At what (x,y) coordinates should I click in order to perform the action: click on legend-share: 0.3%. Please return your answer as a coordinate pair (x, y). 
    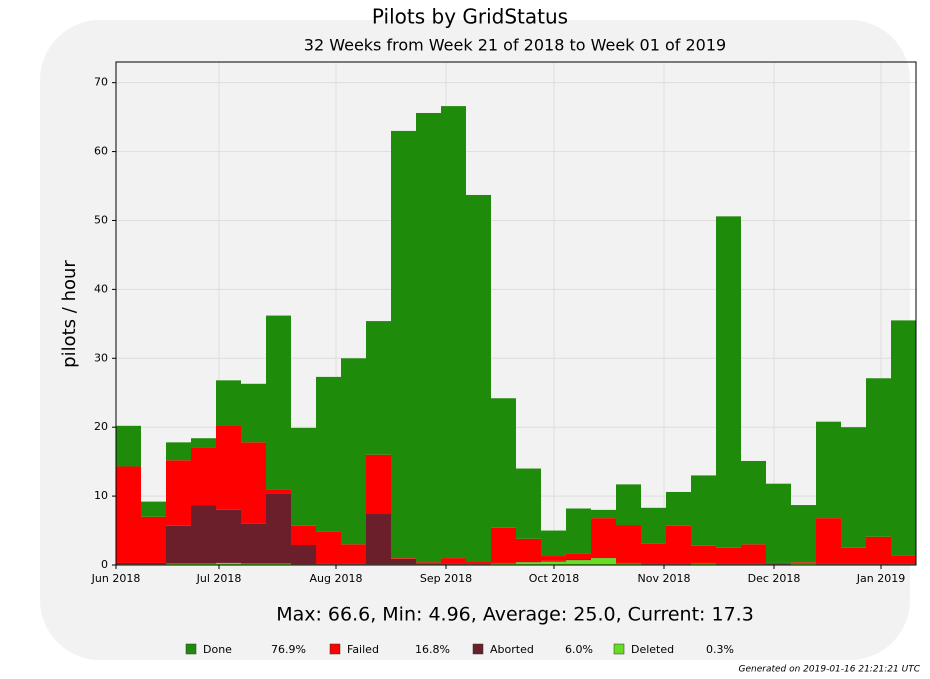
    Looking at the image, I should click on (720, 649).